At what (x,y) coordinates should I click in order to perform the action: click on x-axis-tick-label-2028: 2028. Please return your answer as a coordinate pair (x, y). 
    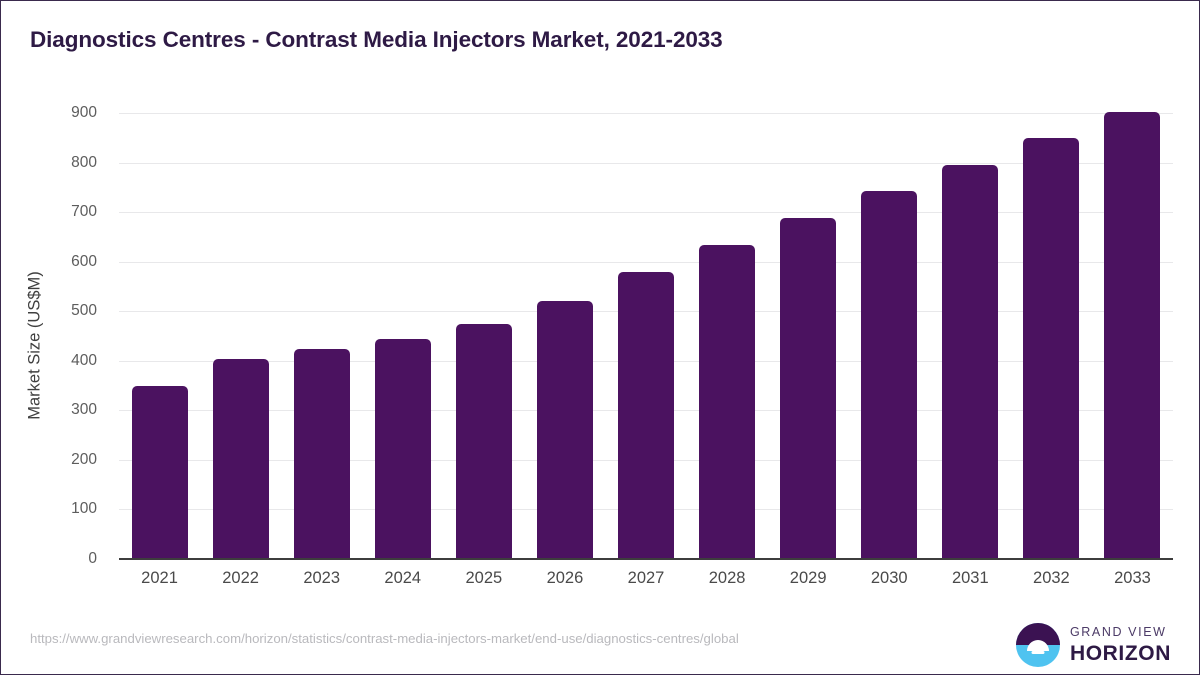
    Looking at the image, I should click on (727, 578).